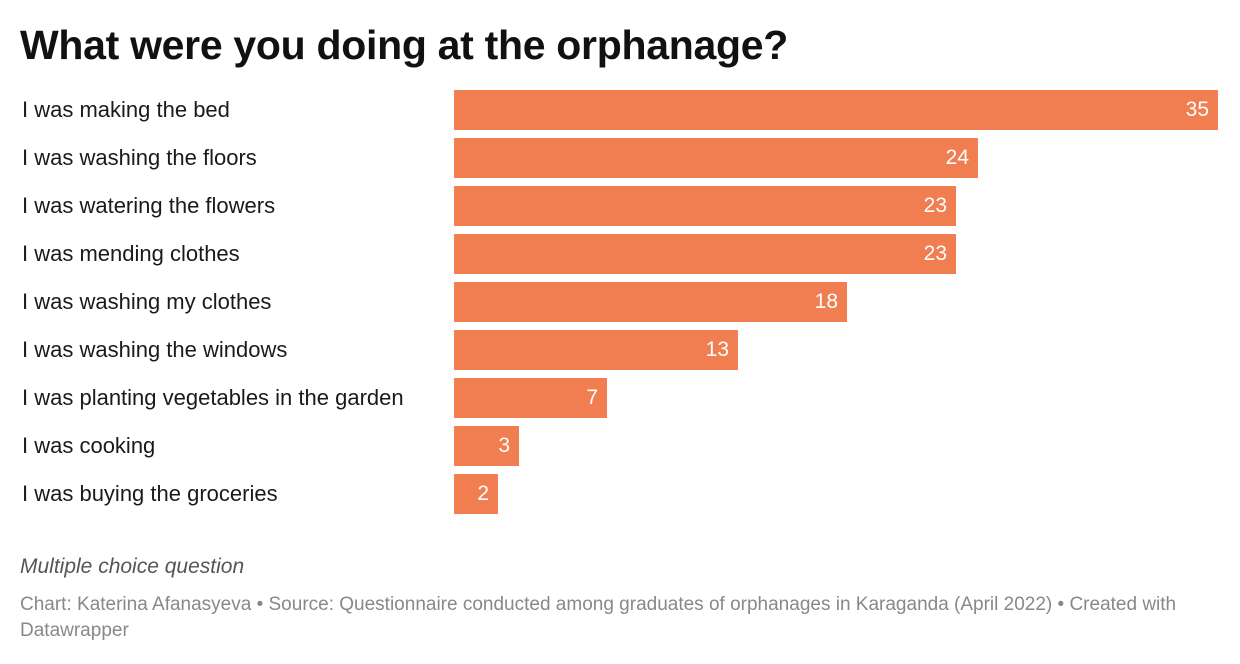 Image resolution: width=1240 pixels, height=664 pixels. Describe the element at coordinates (504, 445) in the screenshot. I see `bar-value-label: 3` at that location.